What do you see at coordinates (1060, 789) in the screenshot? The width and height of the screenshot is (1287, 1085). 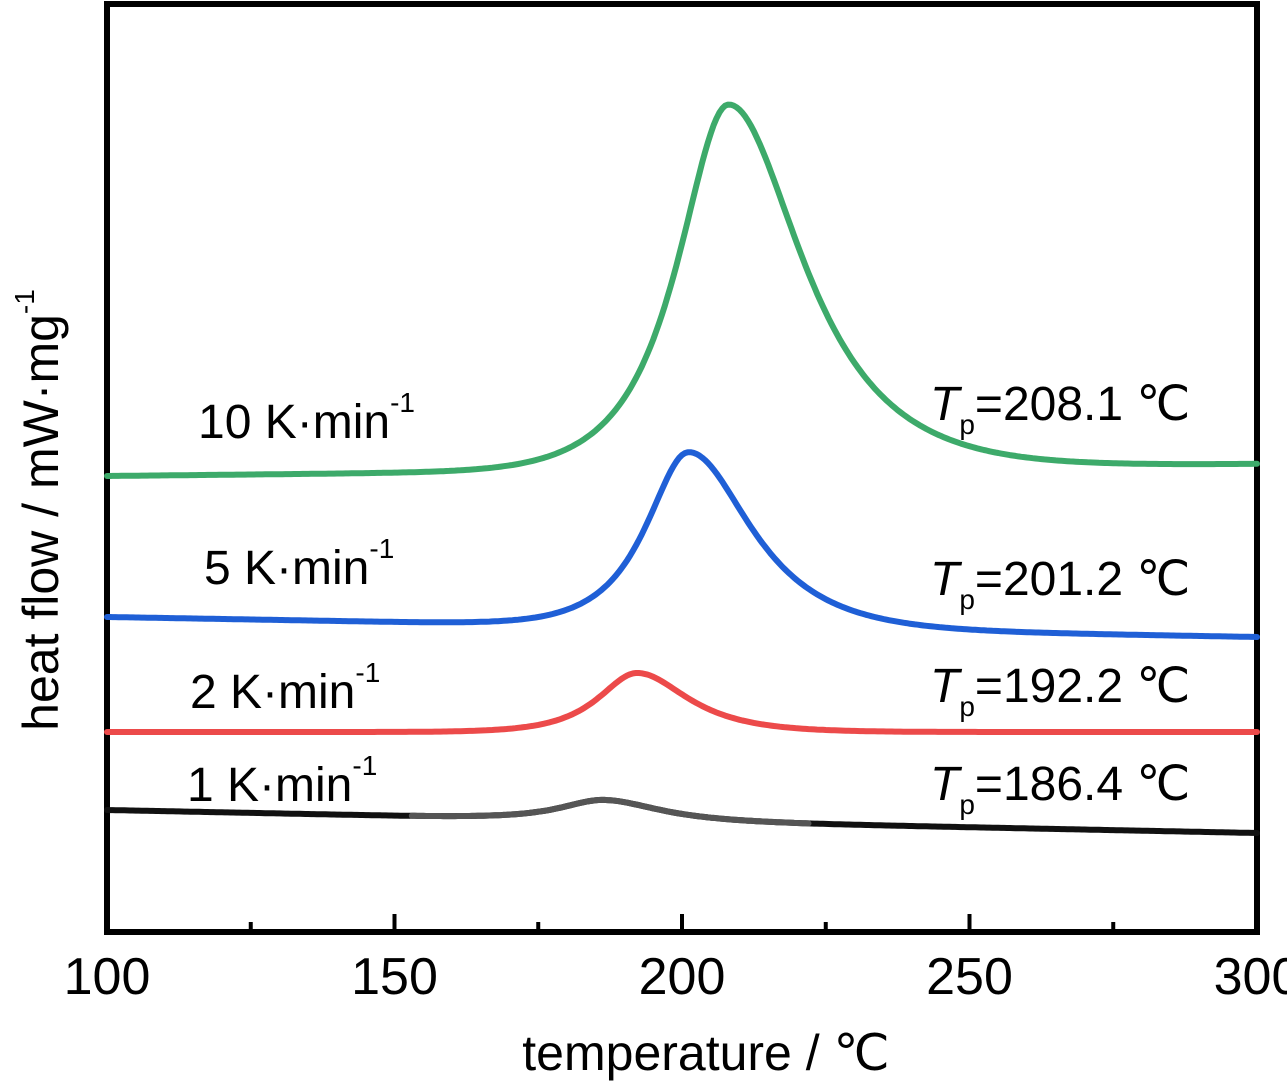 I see `peak-label-1k: Tp=186.4 ℃` at bounding box center [1060, 789].